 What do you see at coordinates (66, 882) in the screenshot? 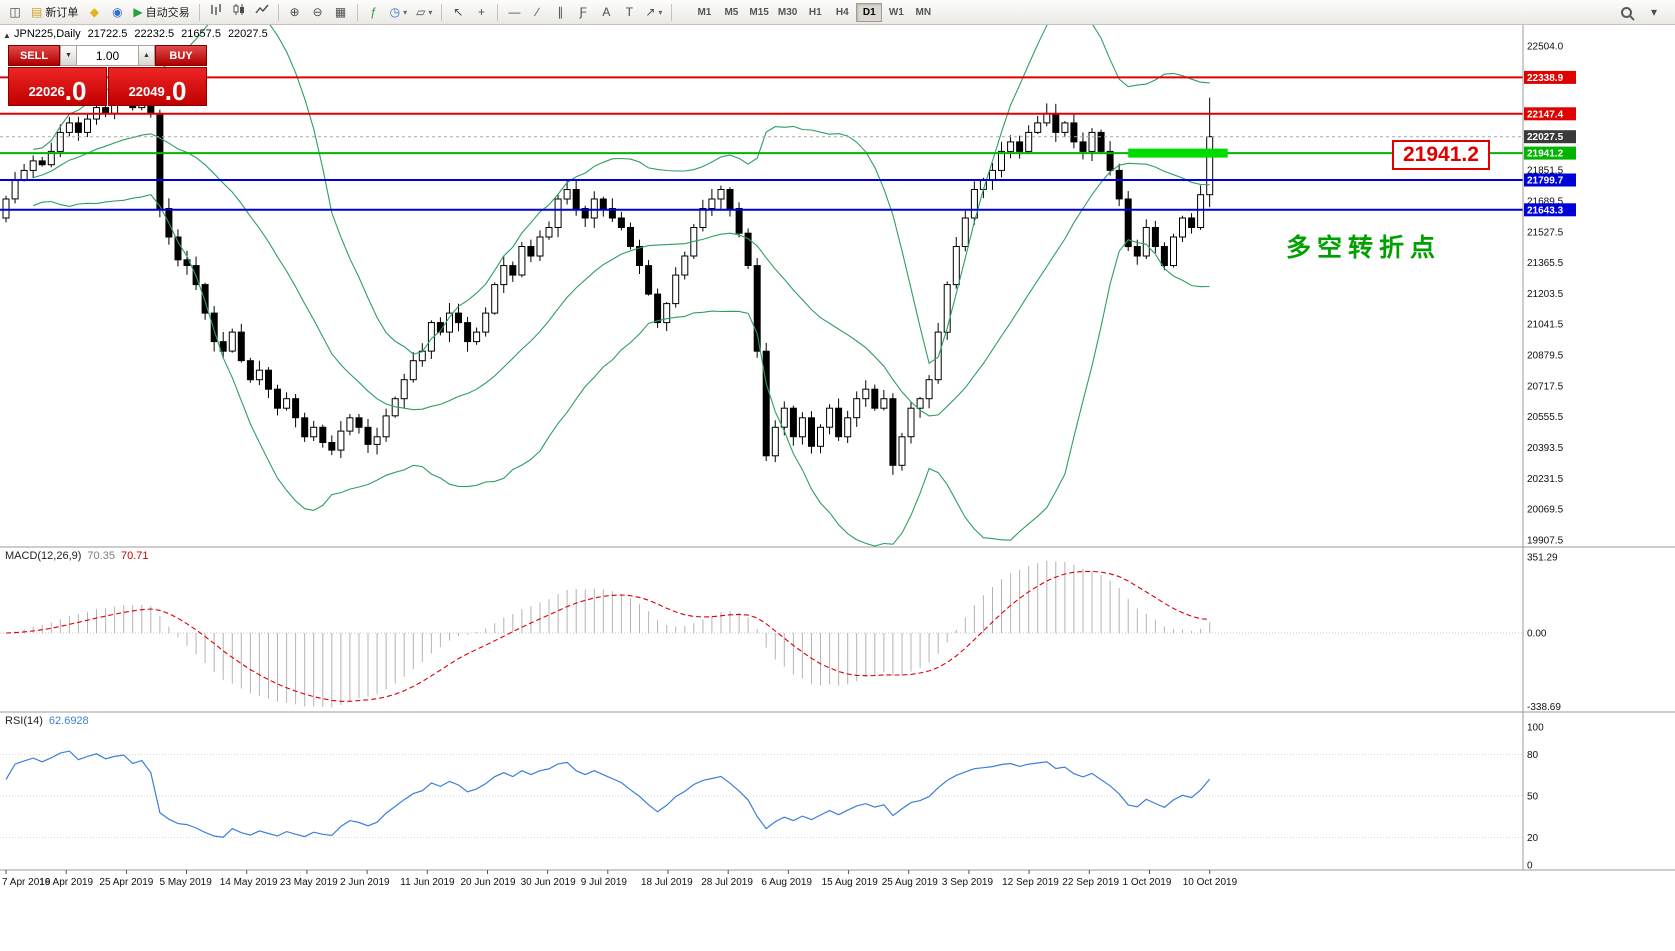
I see `svg-text: 16 Apr 2019` at bounding box center [66, 882].